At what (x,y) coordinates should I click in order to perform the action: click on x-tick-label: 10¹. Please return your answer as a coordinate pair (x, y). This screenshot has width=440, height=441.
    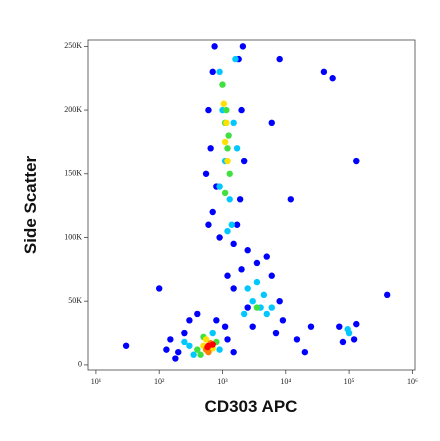
    Looking at the image, I should click on (96, 381).